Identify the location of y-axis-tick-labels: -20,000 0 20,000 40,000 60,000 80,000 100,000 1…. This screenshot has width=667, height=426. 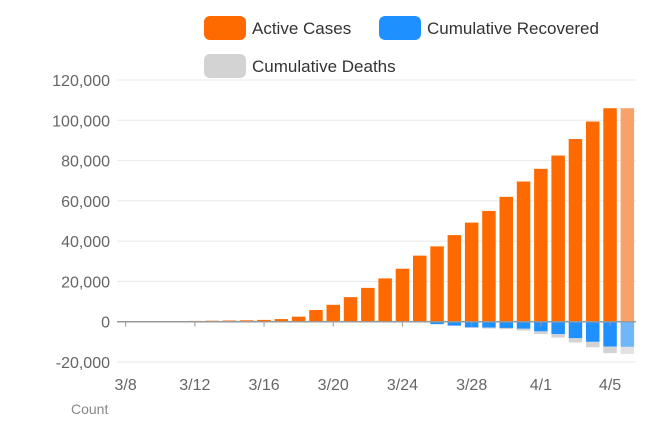
(81, 222).